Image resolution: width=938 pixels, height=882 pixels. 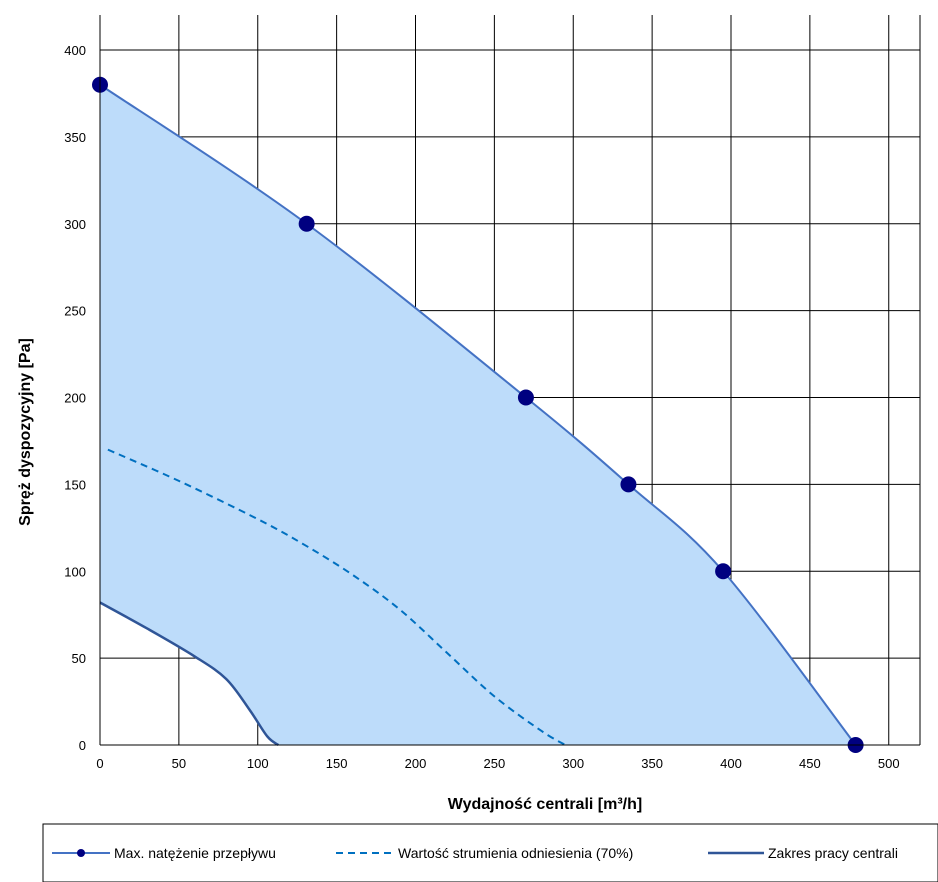 I want to click on x-tick-label: 0, so click(x=99, y=763).